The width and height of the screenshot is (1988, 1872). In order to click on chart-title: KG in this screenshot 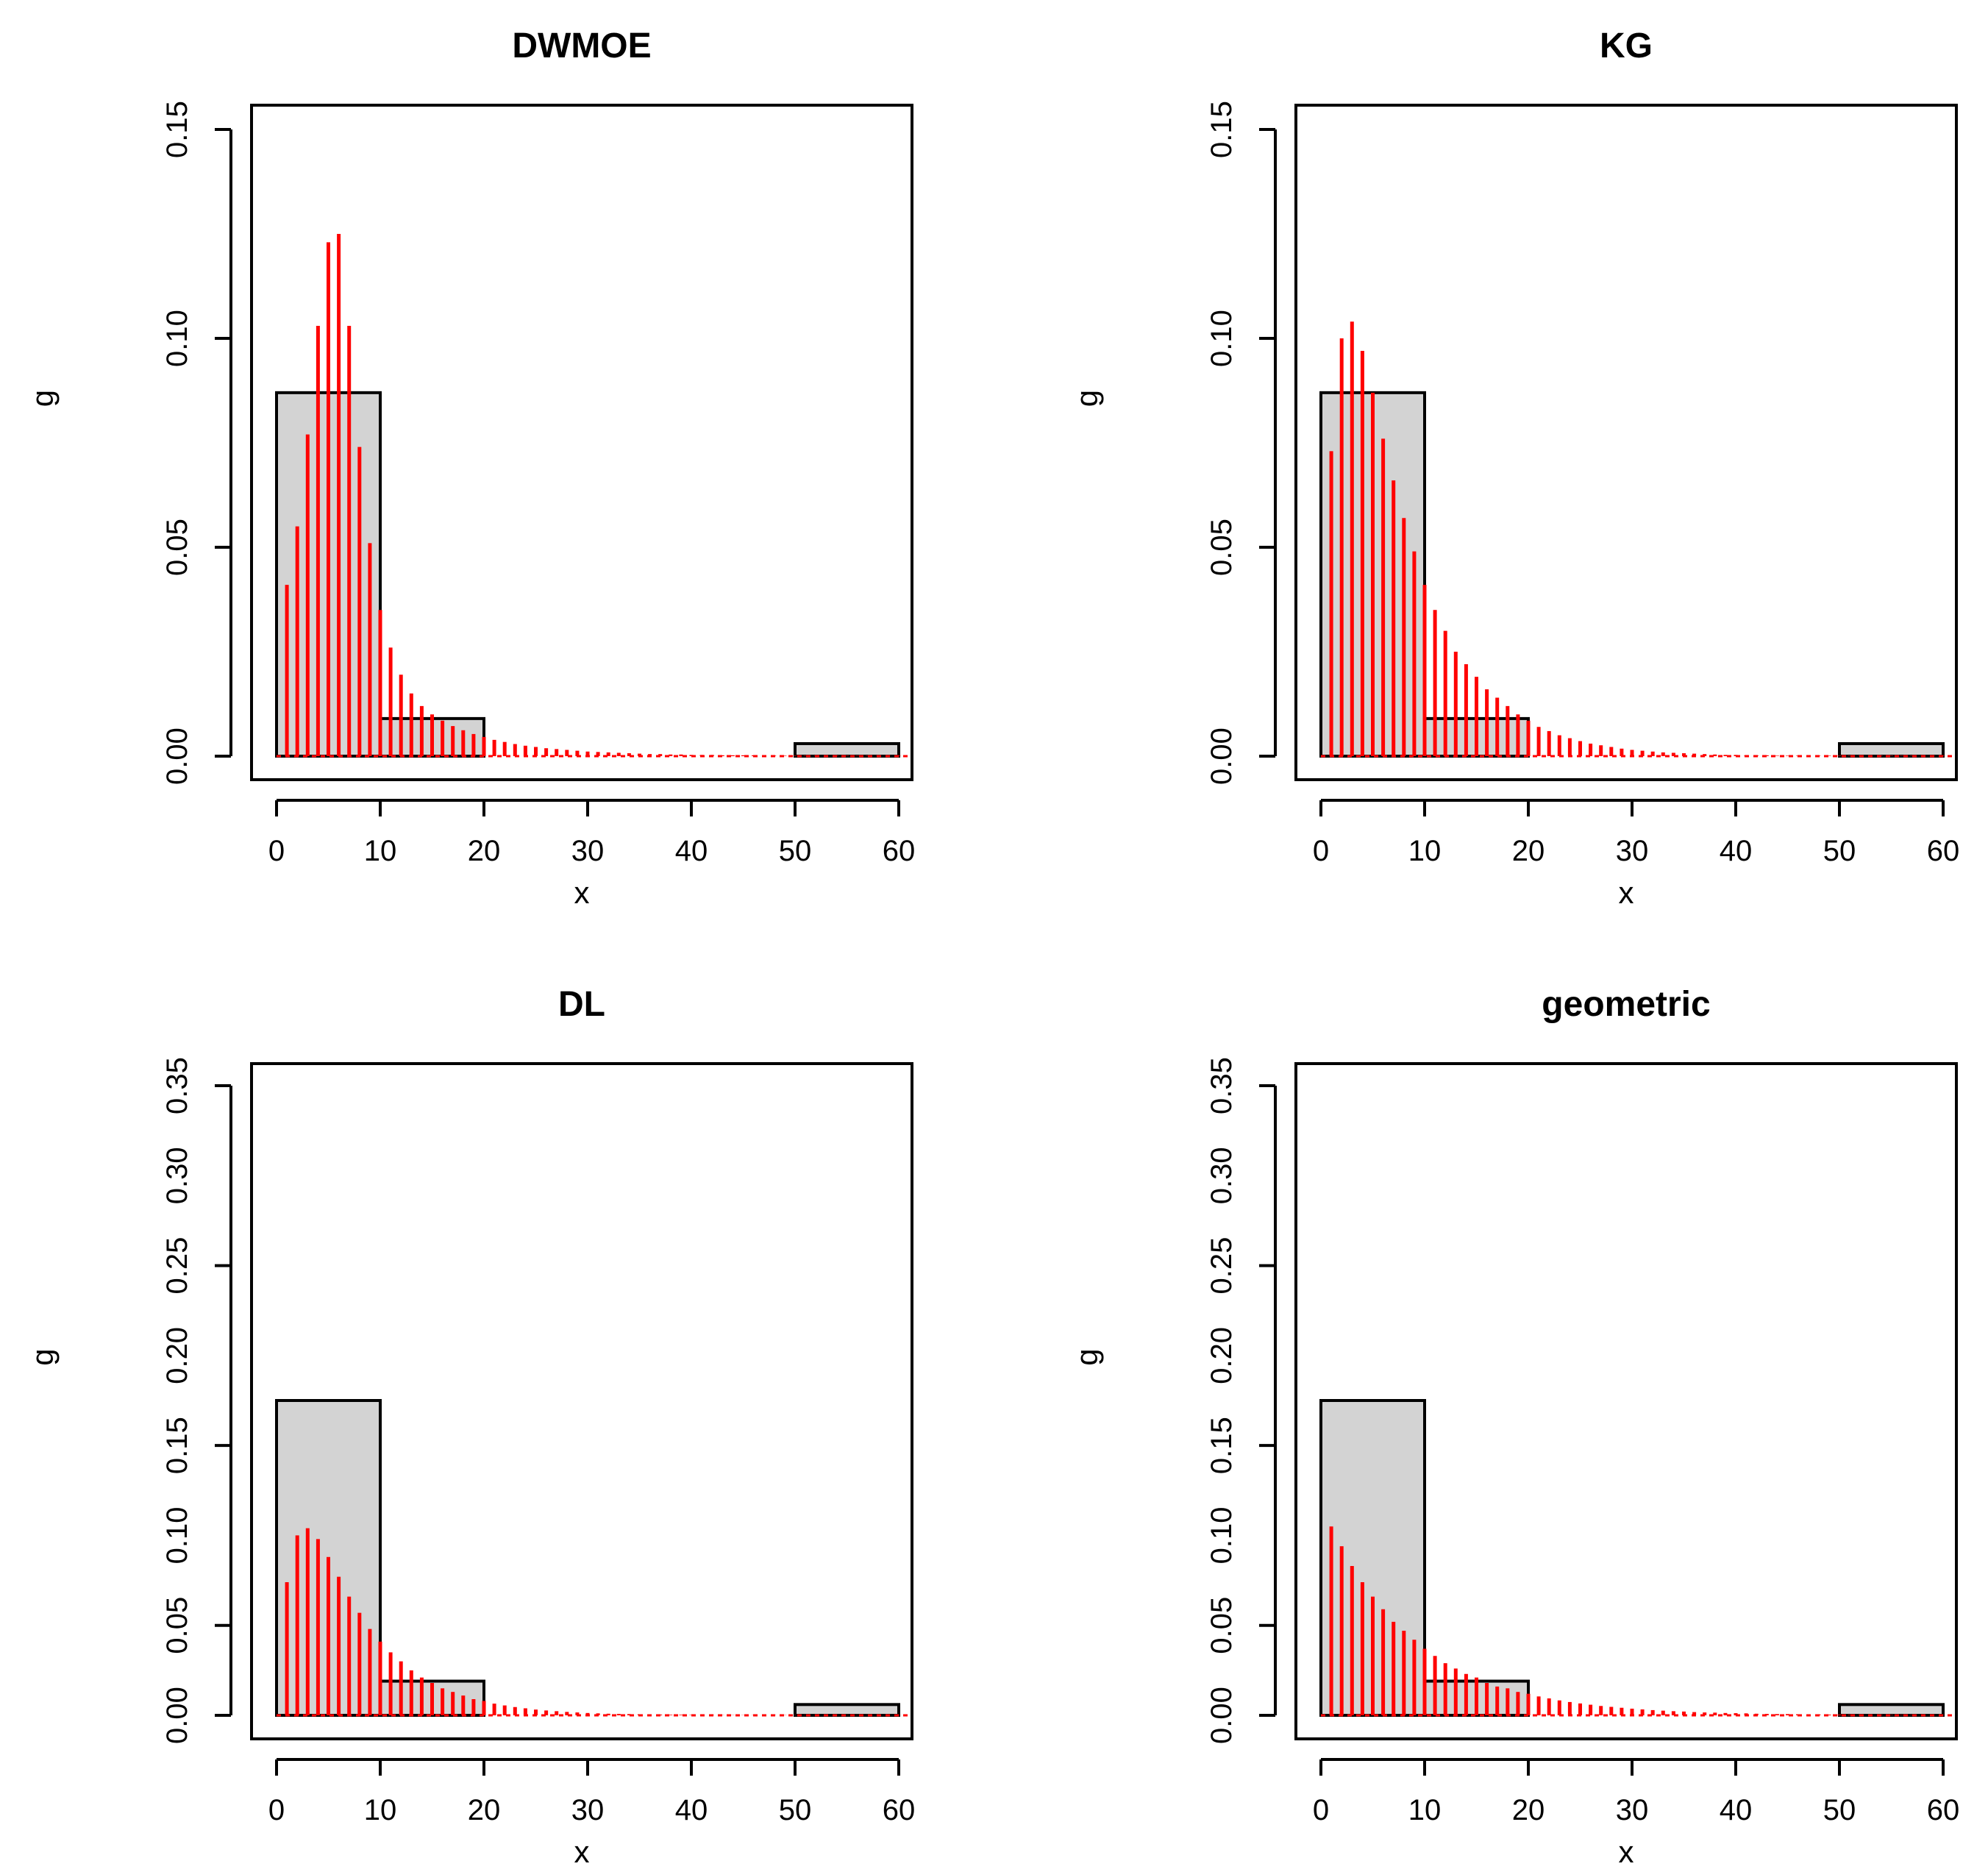, I will do `click(1626, 45)`.